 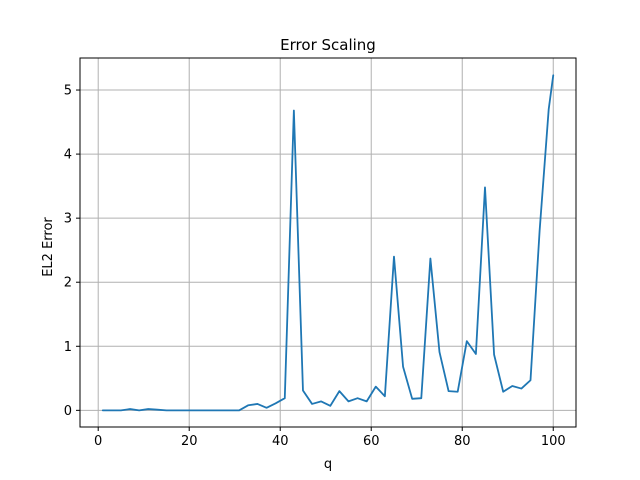 I want to click on y-axis-ticks: 0 1 2 3 4 5, so click(x=72, y=251).